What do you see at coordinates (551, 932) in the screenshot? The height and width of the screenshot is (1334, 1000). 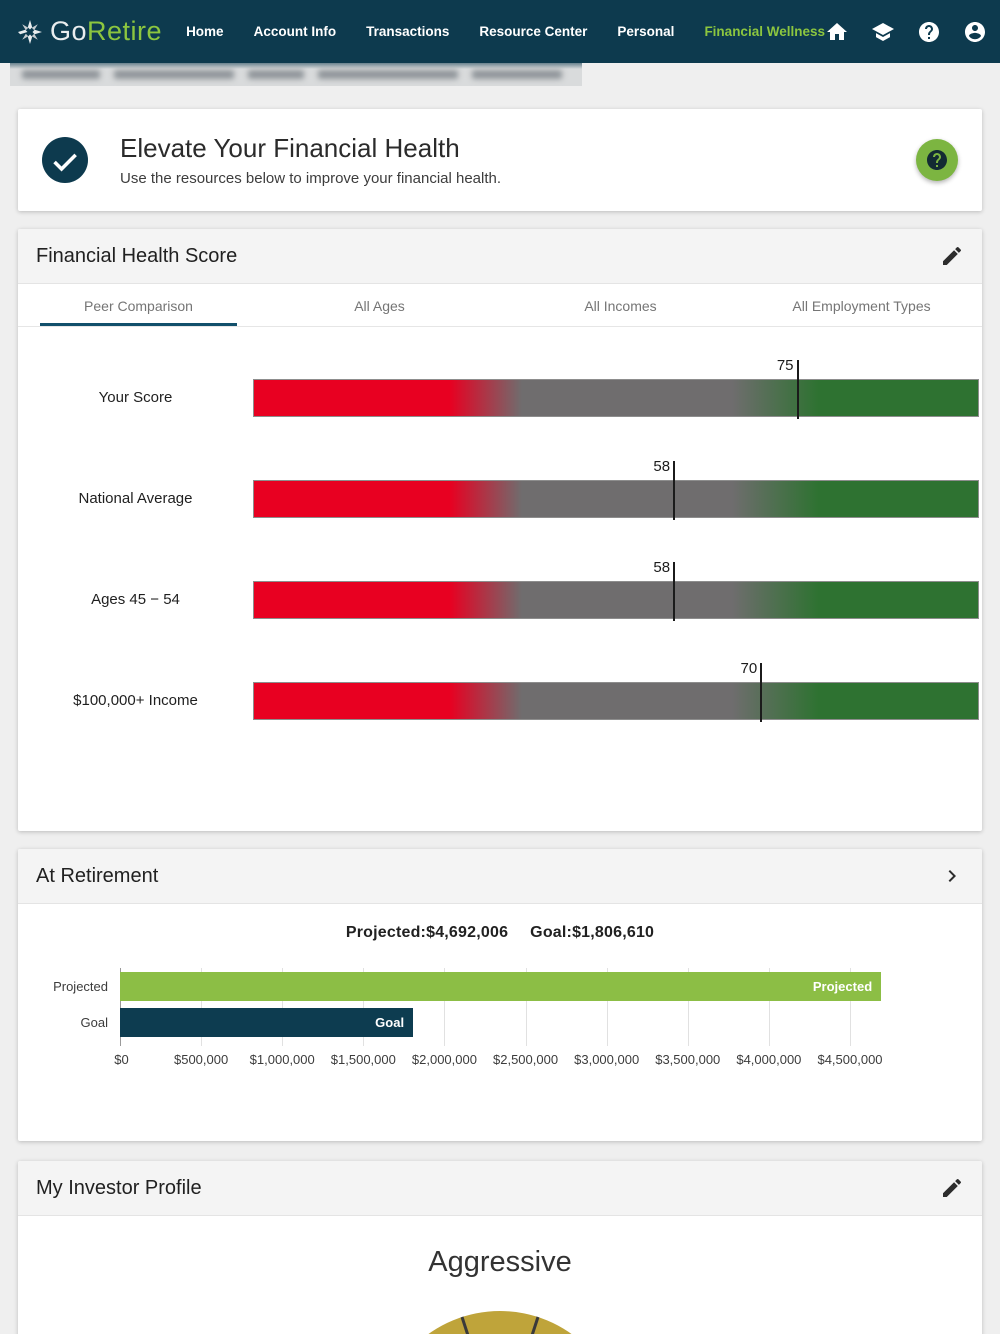 I see `goal-label: Goal:` at bounding box center [551, 932].